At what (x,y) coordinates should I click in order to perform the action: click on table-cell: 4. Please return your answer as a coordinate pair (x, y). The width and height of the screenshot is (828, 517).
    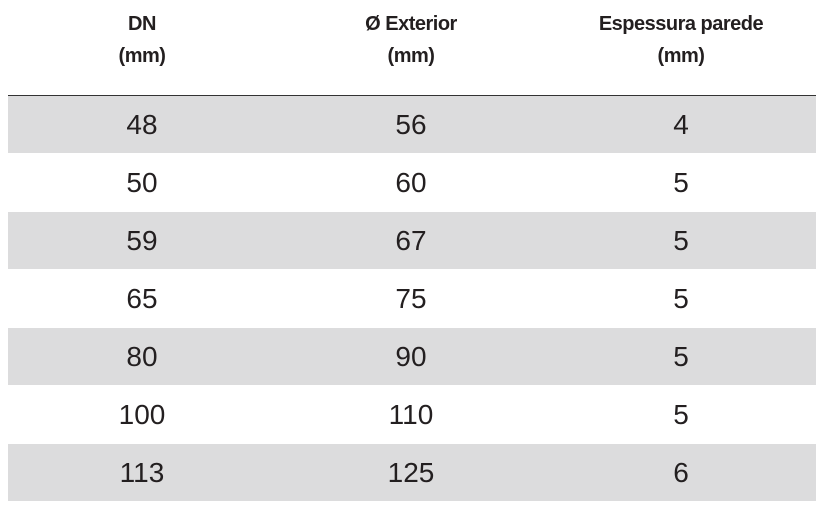
    Looking at the image, I should click on (681, 124).